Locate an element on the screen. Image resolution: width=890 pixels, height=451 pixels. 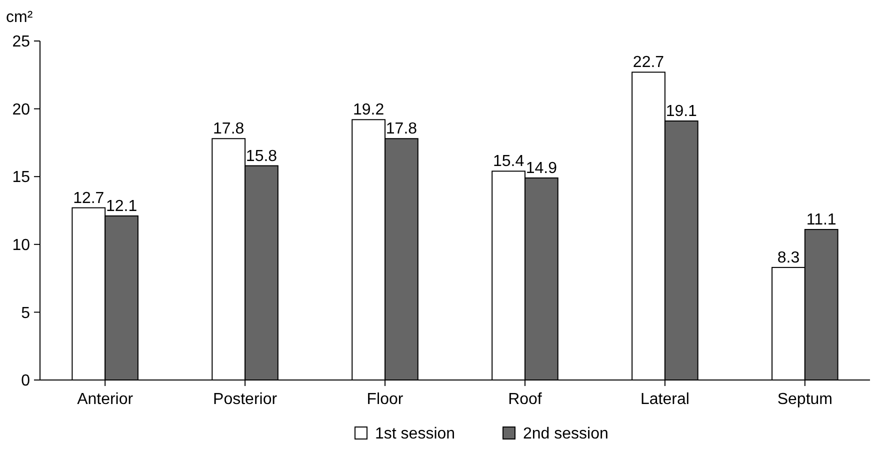
legend-label: 2nd session is located at coordinates (565, 434).